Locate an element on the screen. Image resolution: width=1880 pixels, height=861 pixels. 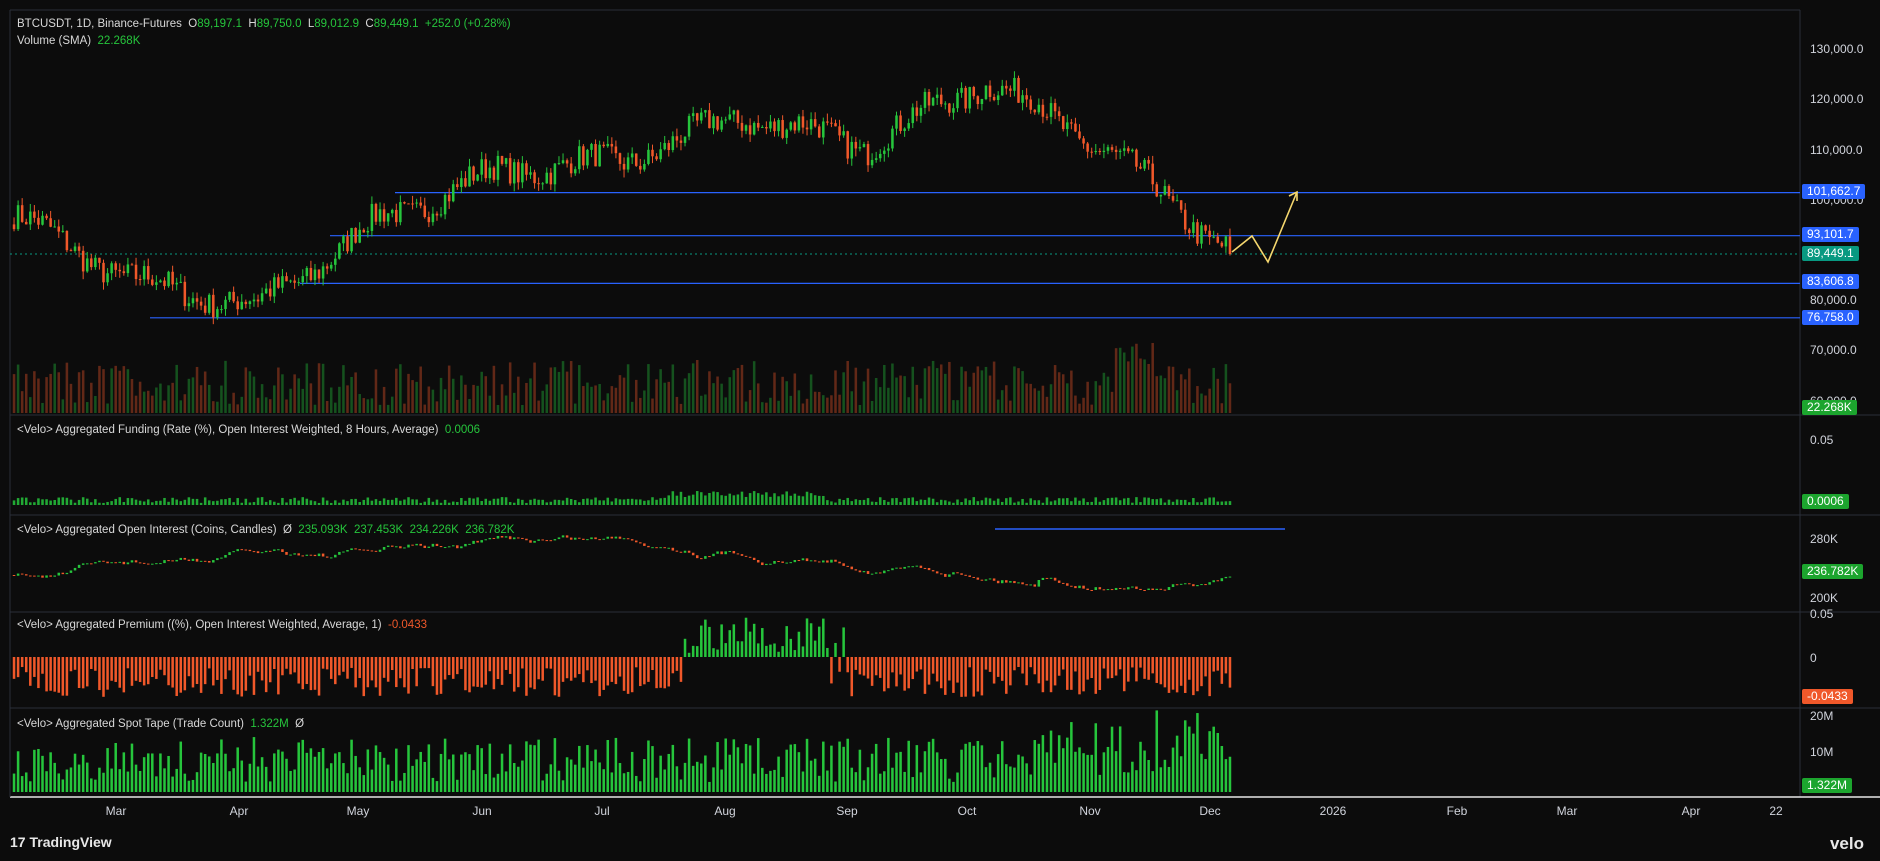
volume-legend: Volume (SMA) 22.268K is located at coordinates (78, 41).